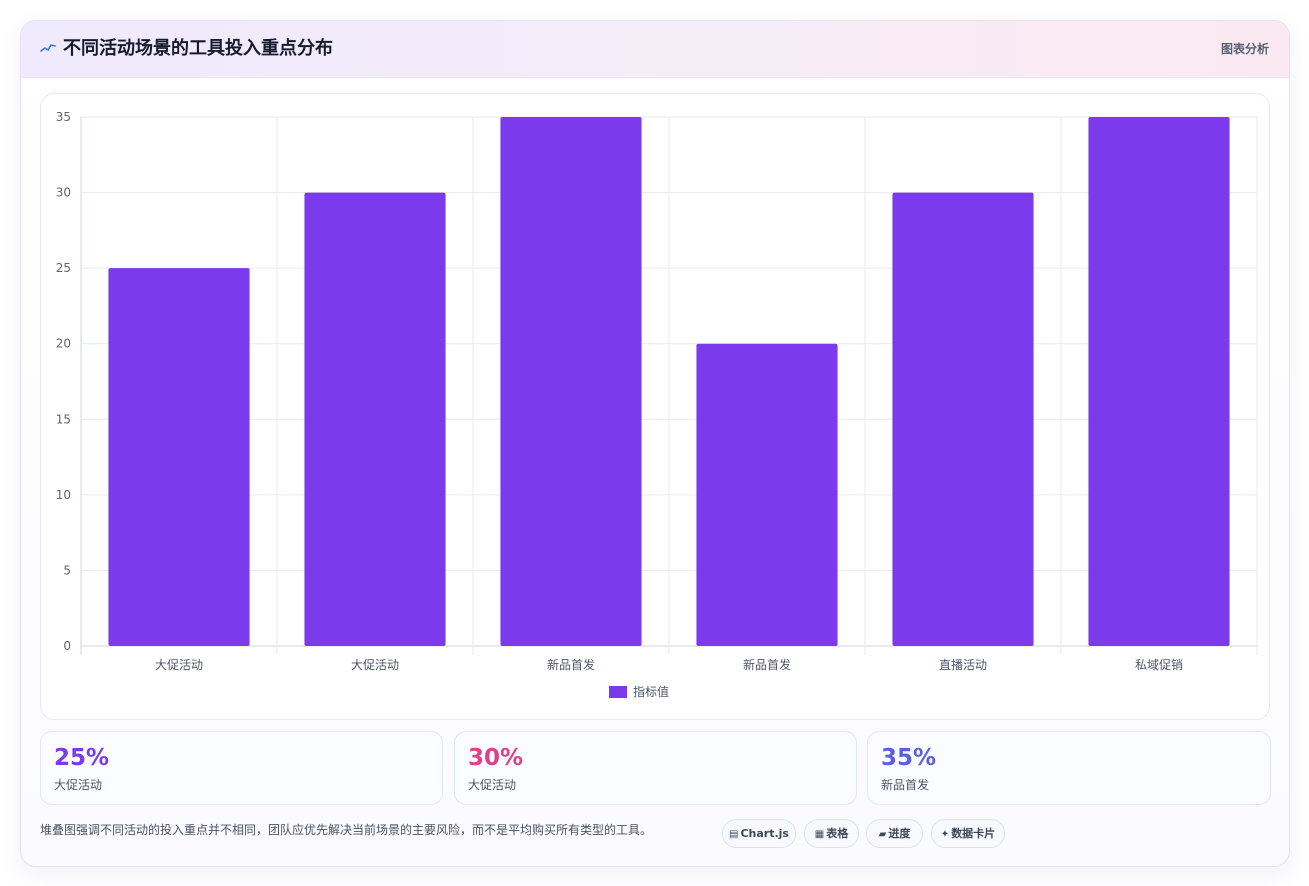 This screenshot has width=1309, height=886. I want to click on chip-data-card: ✦ 数据卡片, so click(968, 833).